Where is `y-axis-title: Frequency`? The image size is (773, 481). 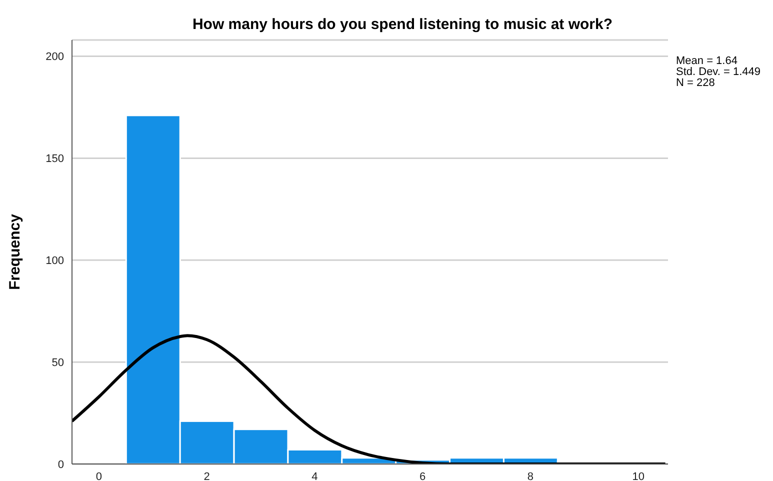 y-axis-title: Frequency is located at coordinates (15, 251).